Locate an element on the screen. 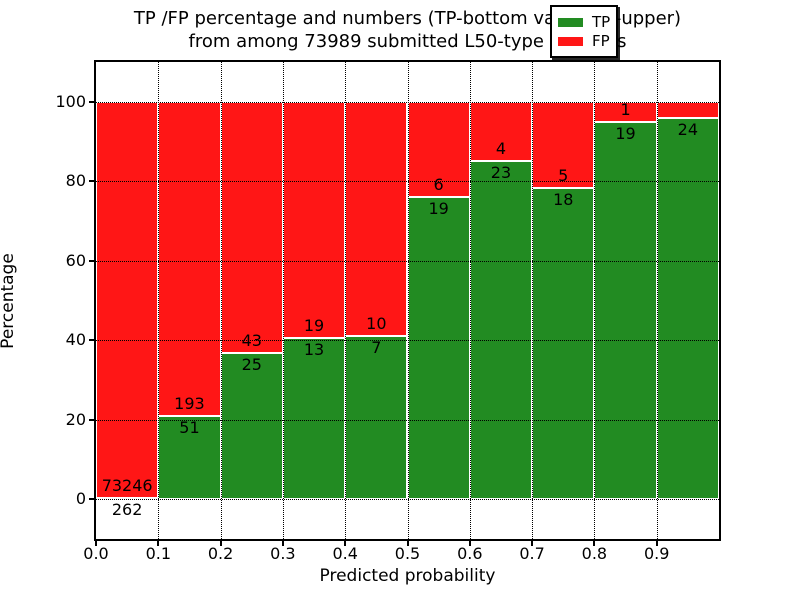  tp-count-label: 24 is located at coordinates (688, 129).